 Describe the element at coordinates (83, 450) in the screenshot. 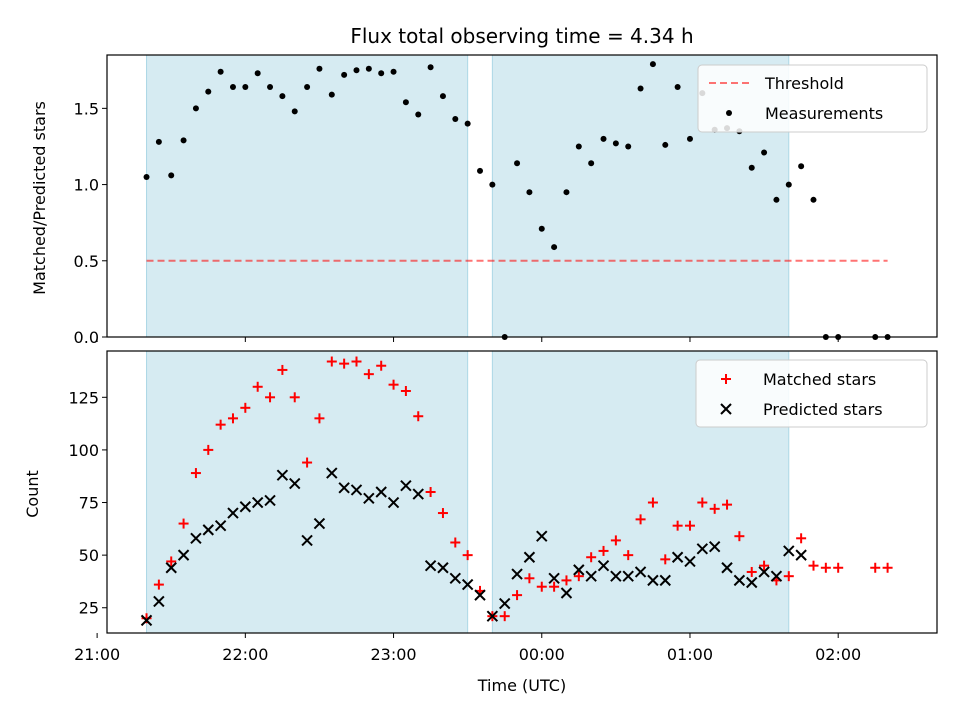

I see `y-tick-label: 100` at that location.